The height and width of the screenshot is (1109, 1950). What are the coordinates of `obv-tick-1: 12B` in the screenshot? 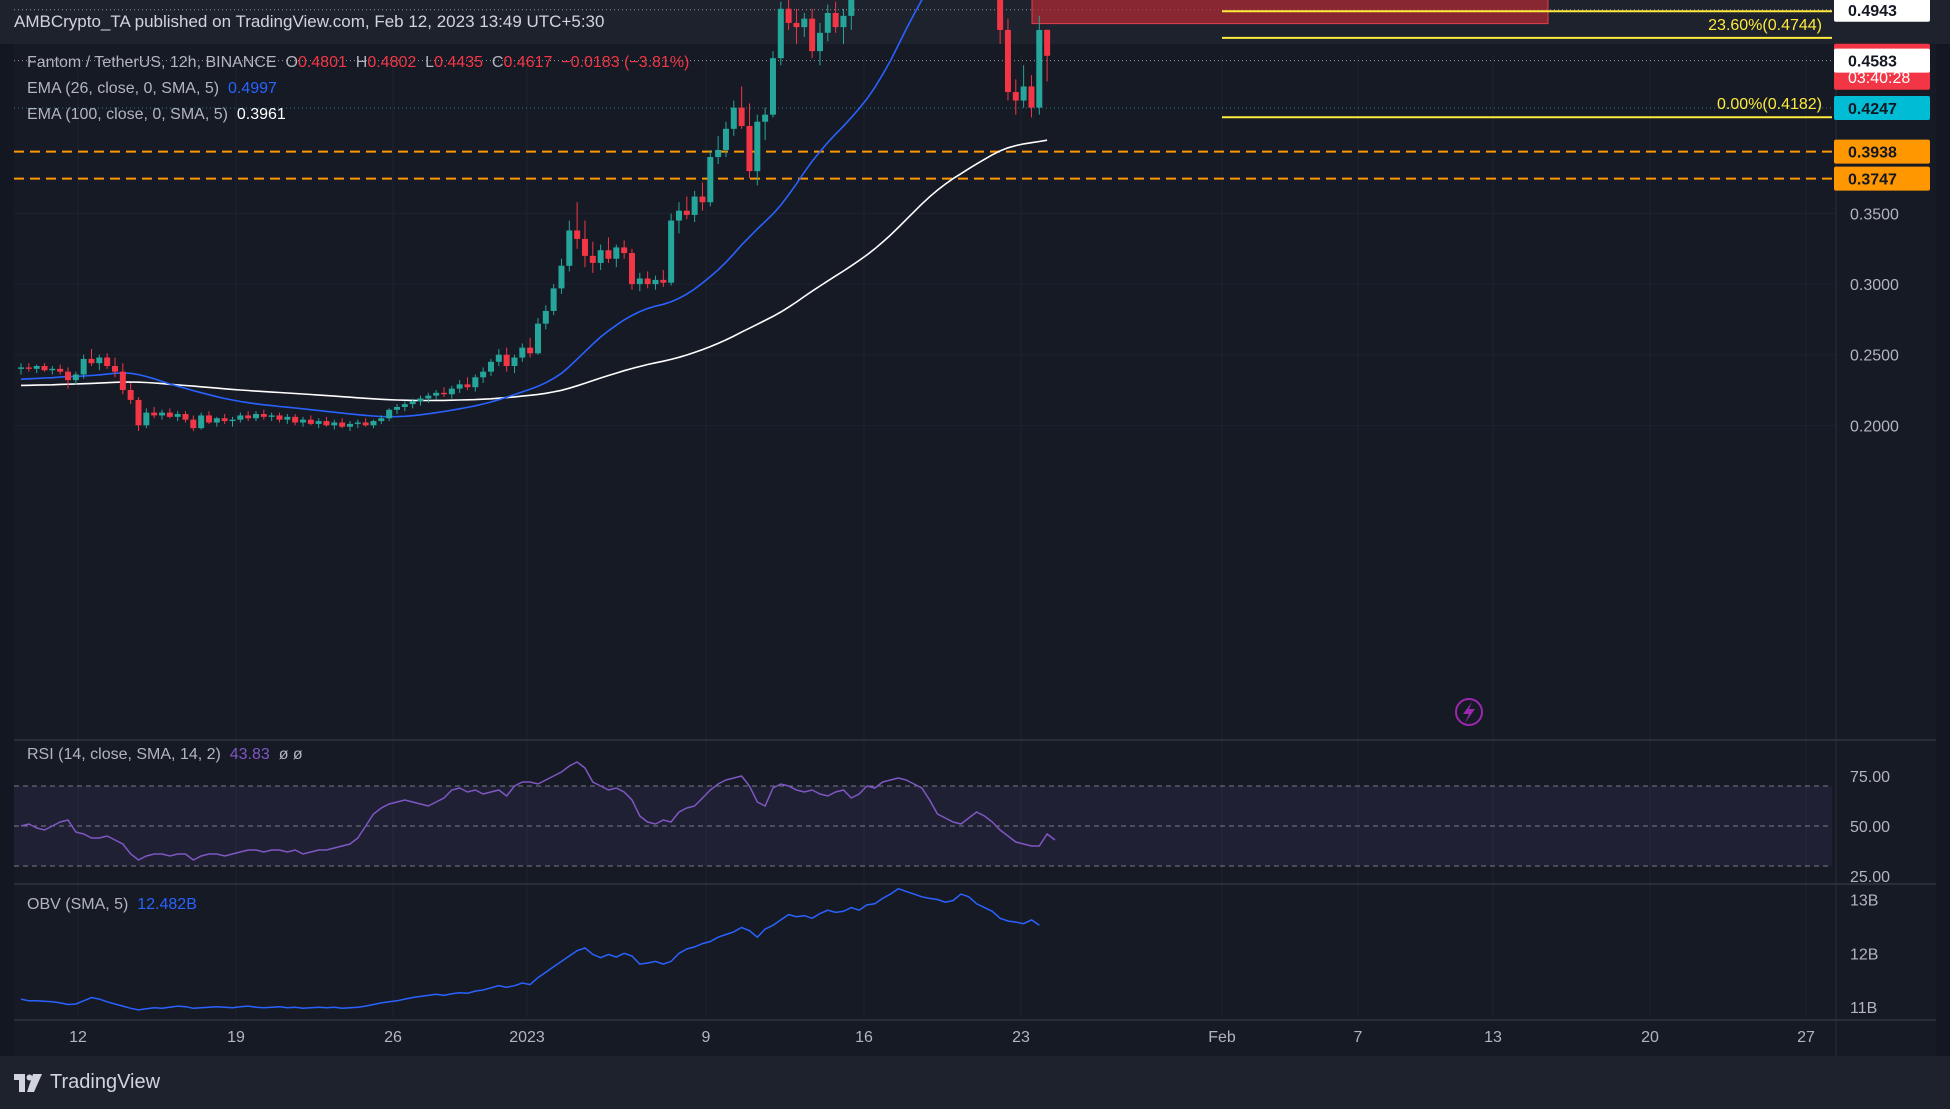 It's located at (1864, 954).